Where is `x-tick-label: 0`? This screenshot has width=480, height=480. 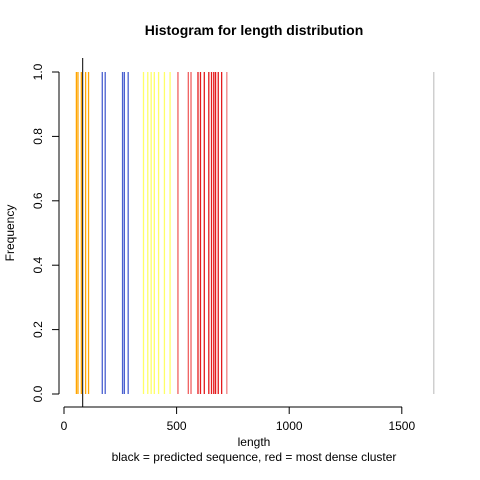 x-tick-label: 0 is located at coordinates (64, 426).